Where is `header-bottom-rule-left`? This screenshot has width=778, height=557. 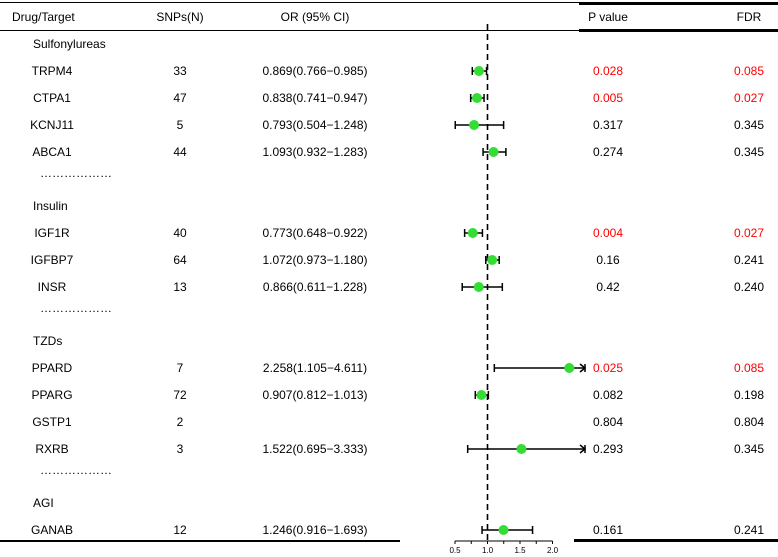 header-bottom-rule-left is located at coordinates (389, 30).